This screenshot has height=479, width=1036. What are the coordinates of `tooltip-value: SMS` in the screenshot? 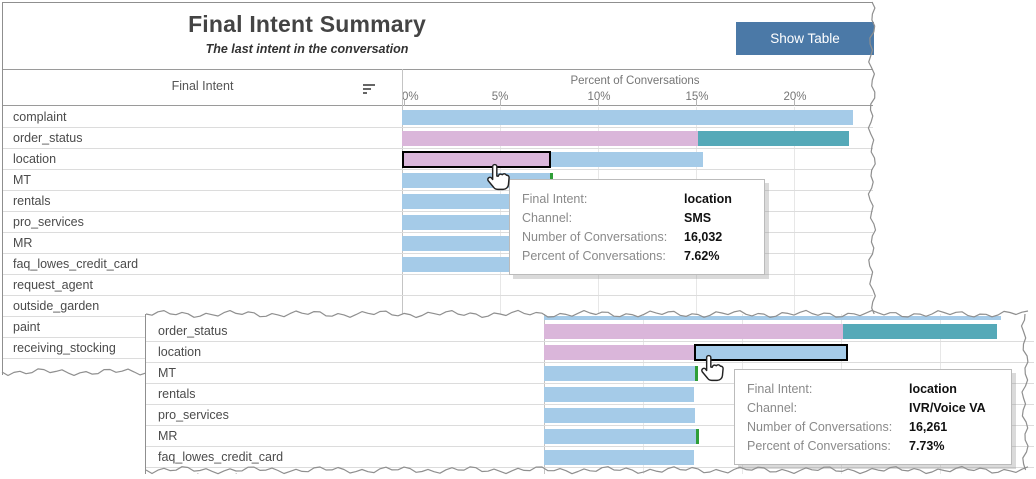 It's located at (698, 217).